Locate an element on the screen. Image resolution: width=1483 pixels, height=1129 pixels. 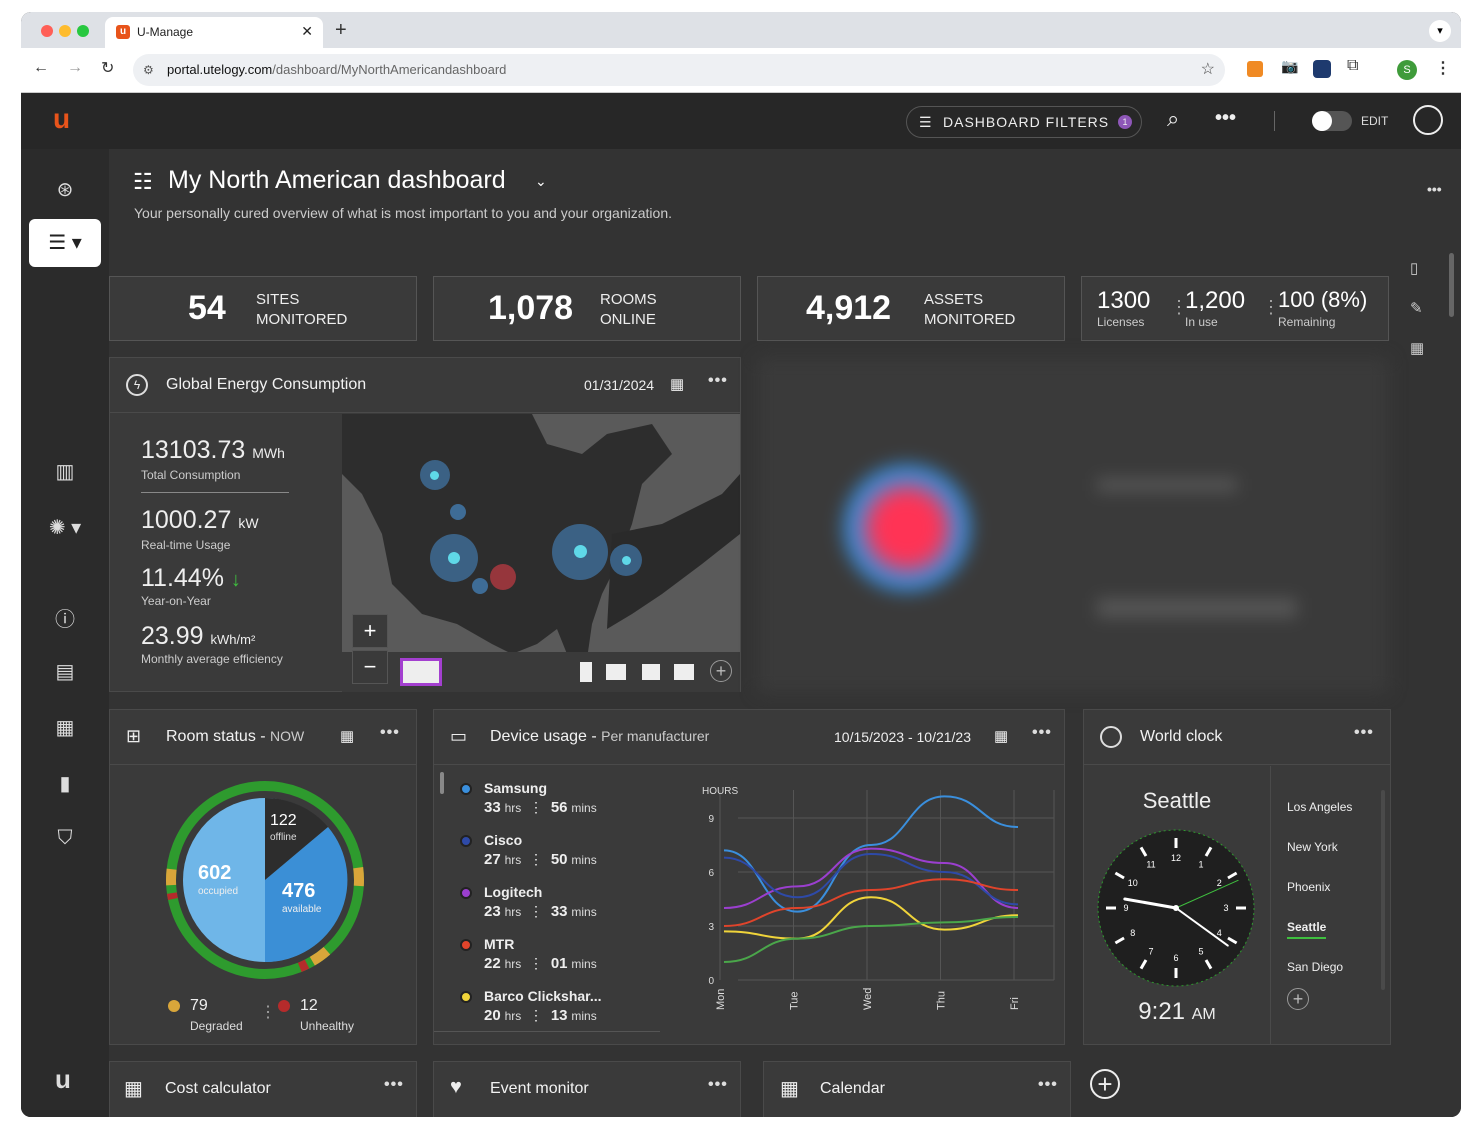
stat-sites: 54 SITES MONITORED is located at coordinates (263, 308).